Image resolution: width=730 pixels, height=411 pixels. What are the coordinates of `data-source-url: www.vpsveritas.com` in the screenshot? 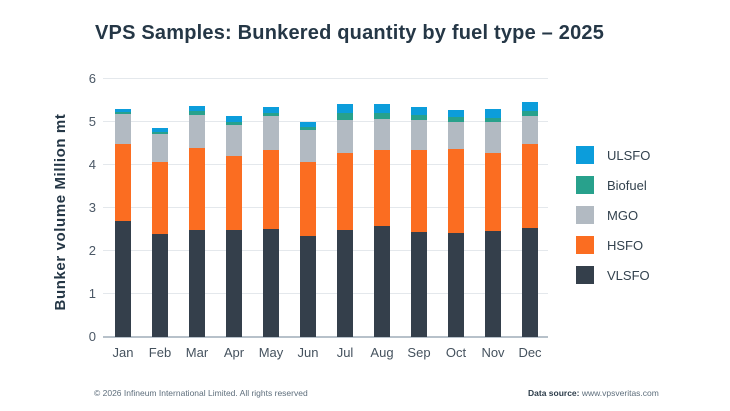 It's located at (620, 393).